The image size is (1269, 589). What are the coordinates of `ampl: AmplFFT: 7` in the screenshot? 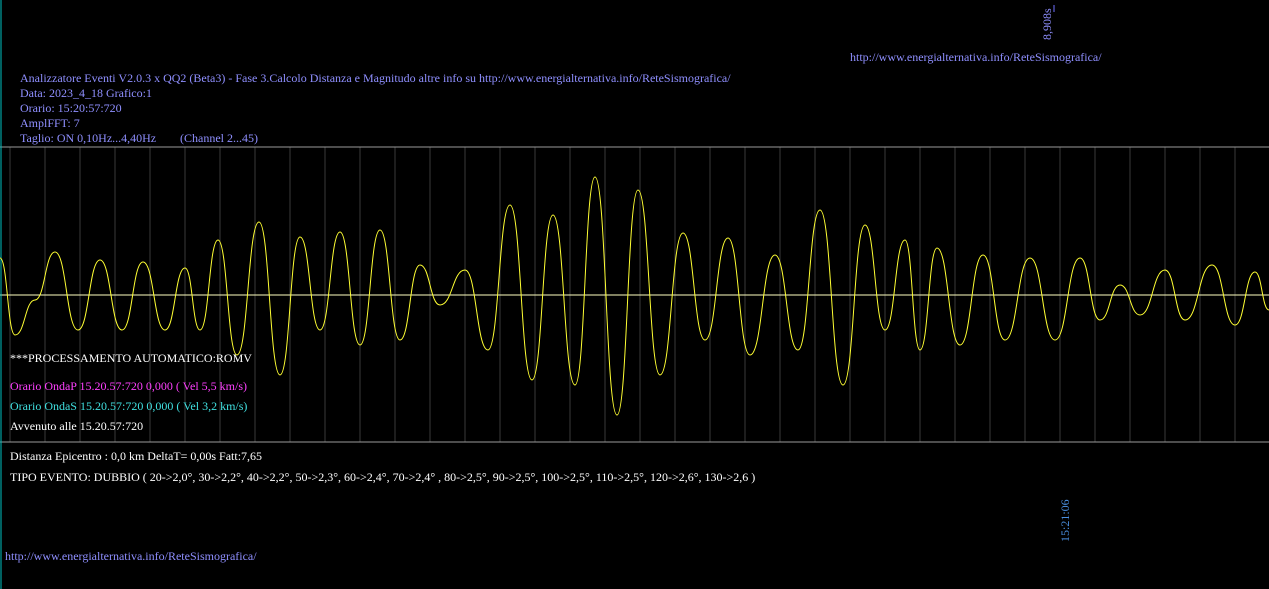 It's located at (50, 123).